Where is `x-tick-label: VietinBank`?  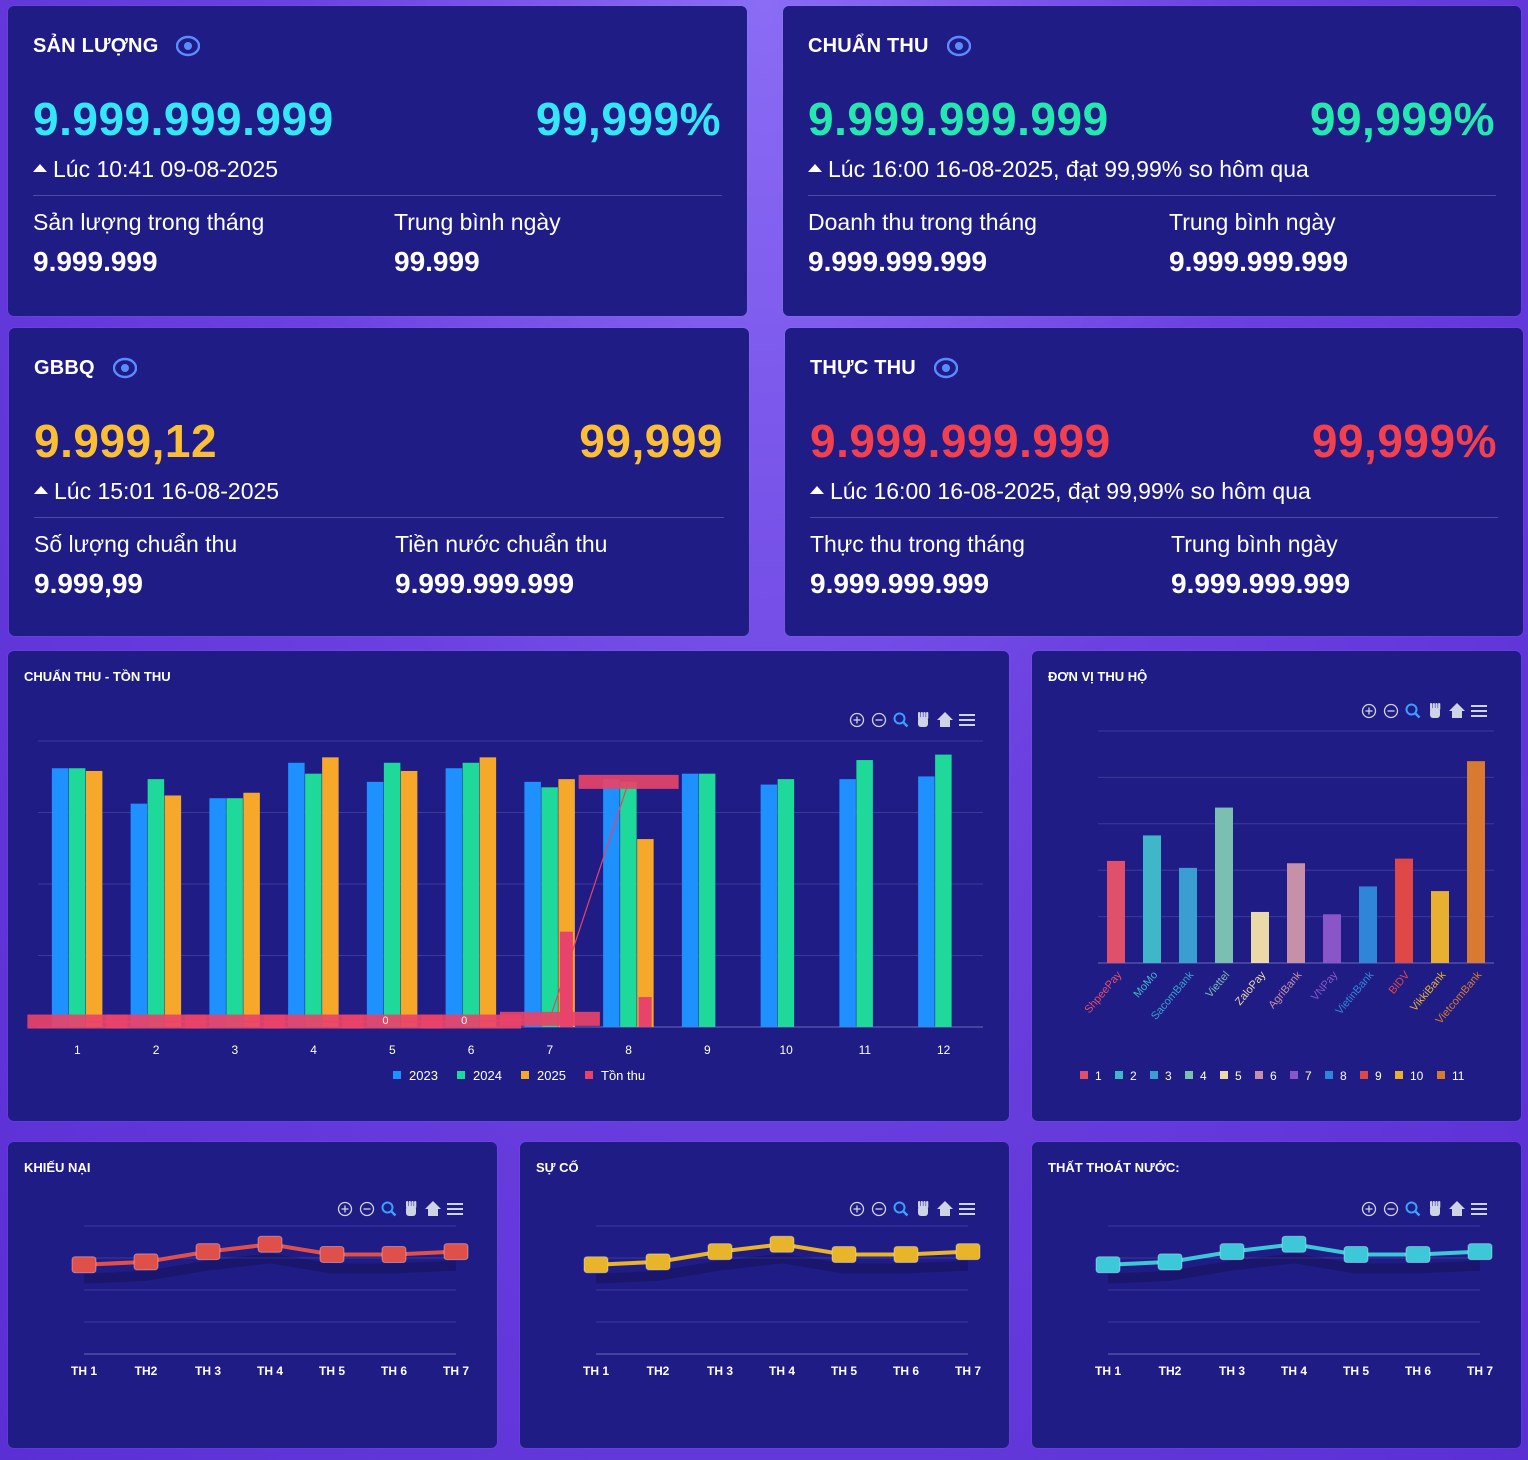 x-tick-label: VietinBank is located at coordinates (1354, 993).